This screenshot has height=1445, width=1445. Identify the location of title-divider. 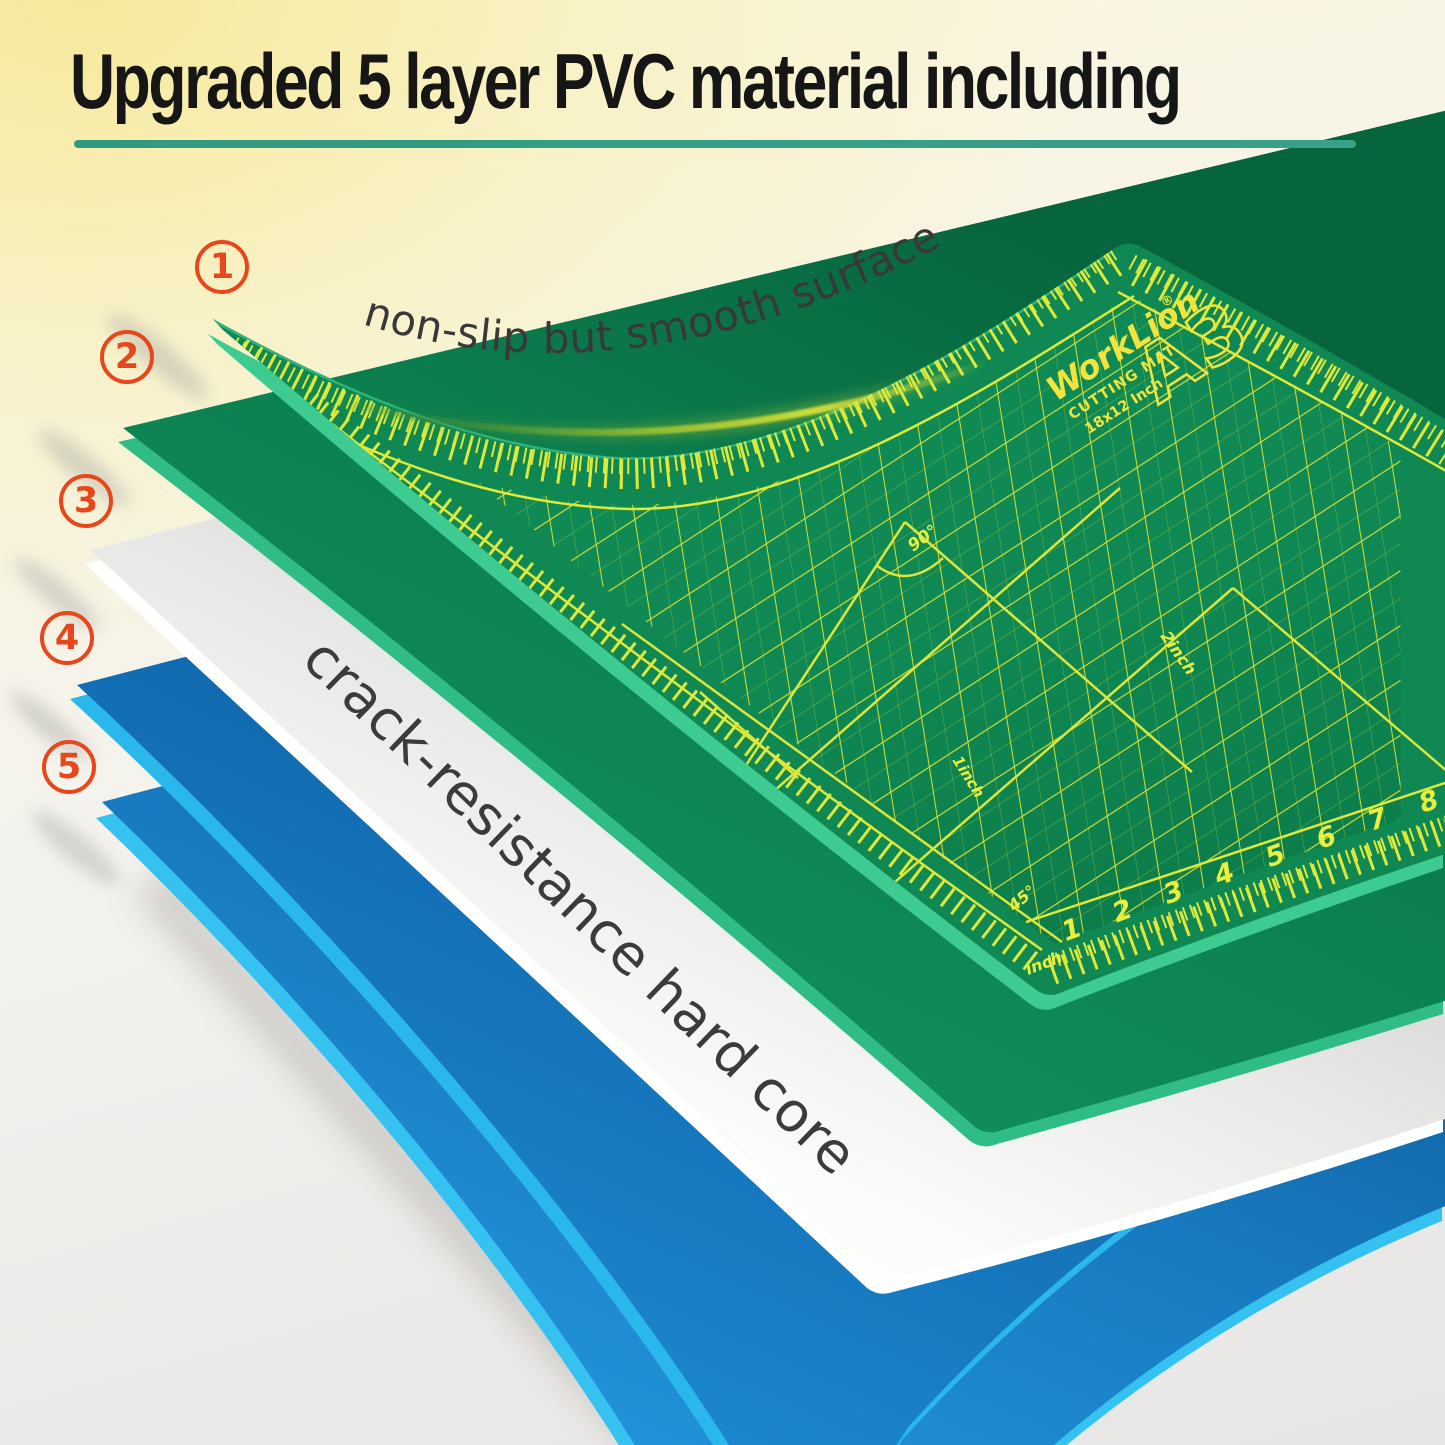
(715, 144).